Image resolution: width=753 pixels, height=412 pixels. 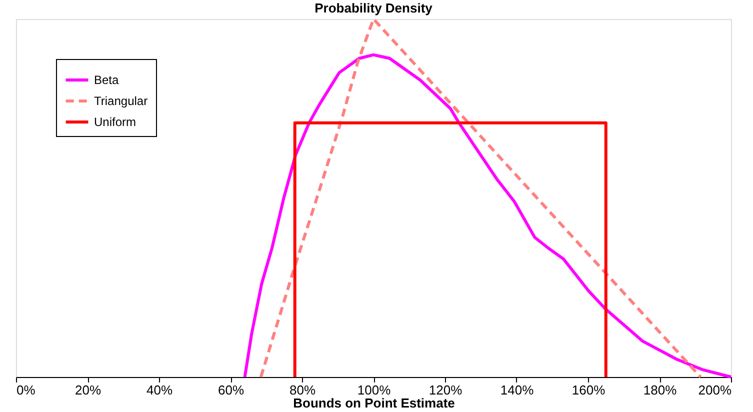 I want to click on x-tick-label: 180%, so click(x=660, y=390).